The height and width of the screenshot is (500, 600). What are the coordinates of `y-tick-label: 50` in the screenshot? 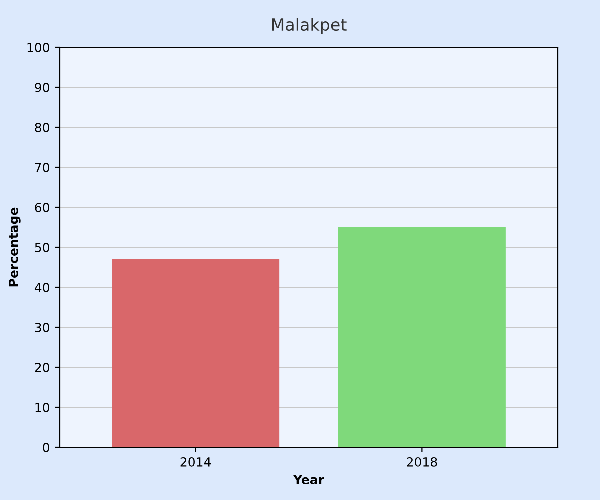 It's located at (42, 247).